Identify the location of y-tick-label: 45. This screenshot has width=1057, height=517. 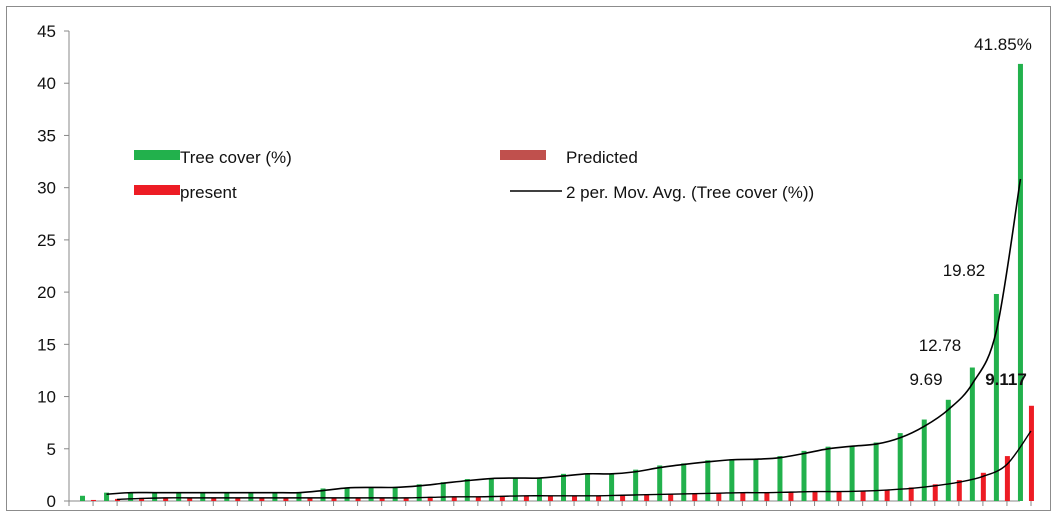
(46, 31).